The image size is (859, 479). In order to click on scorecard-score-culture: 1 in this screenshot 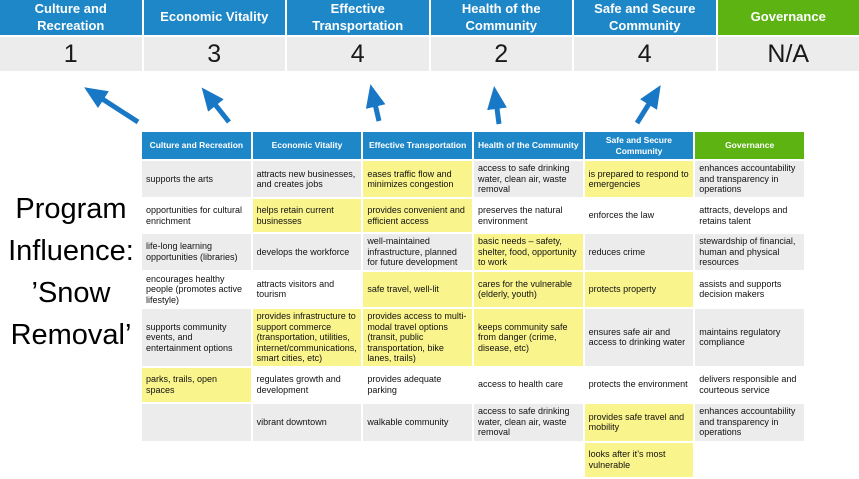, I will do `click(71, 54)`.